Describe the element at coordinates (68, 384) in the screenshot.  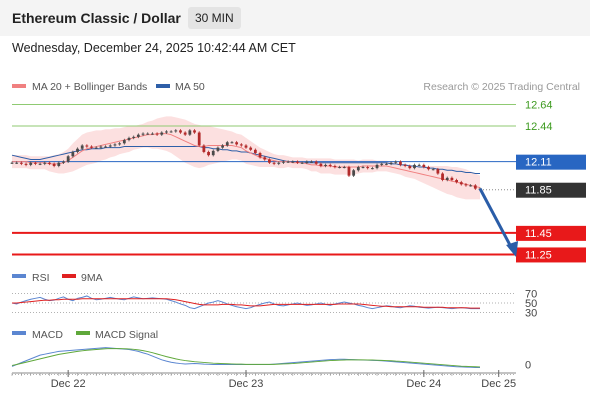
I see `x-axis-tick-label: Dec 22` at that location.